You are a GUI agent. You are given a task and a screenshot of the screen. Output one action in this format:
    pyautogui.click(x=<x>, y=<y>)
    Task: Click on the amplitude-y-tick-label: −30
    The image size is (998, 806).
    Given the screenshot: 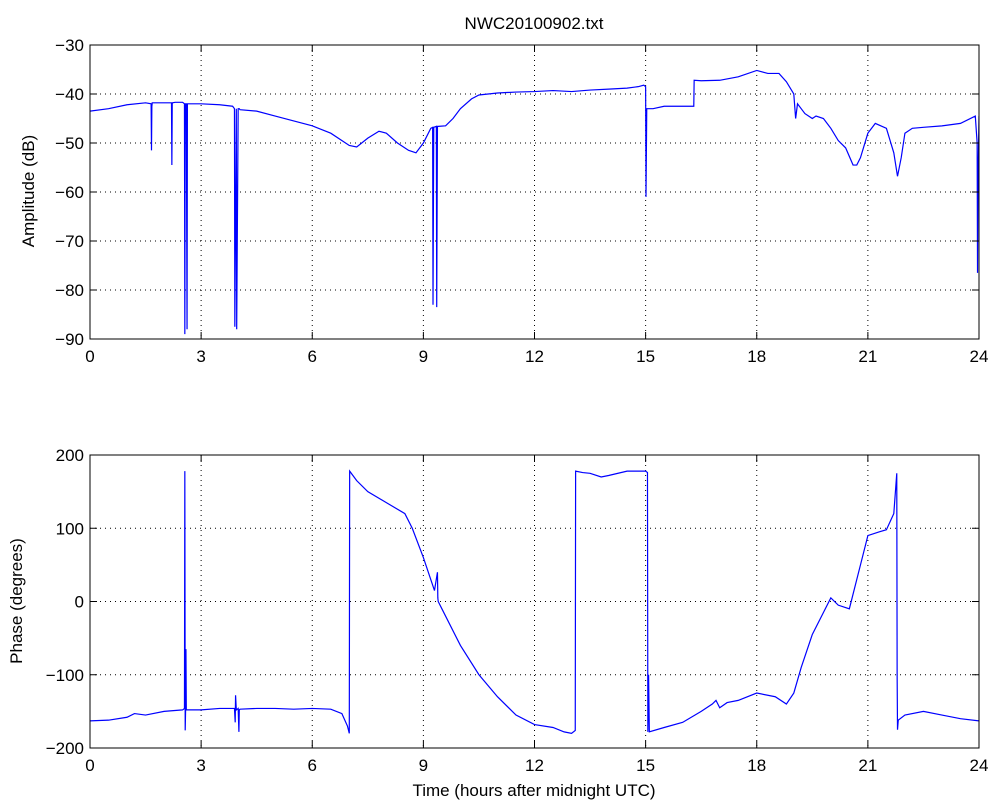 What is the action you would take?
    pyautogui.click(x=69, y=45)
    